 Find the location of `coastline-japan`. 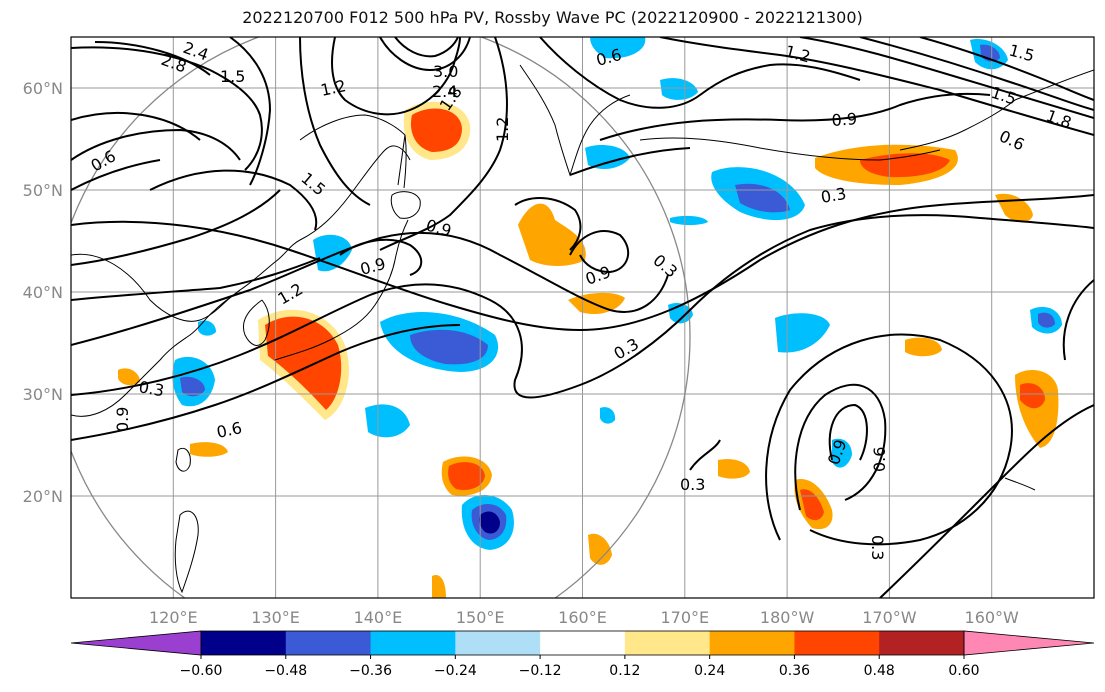

coastline-japan is located at coordinates (341, 290).